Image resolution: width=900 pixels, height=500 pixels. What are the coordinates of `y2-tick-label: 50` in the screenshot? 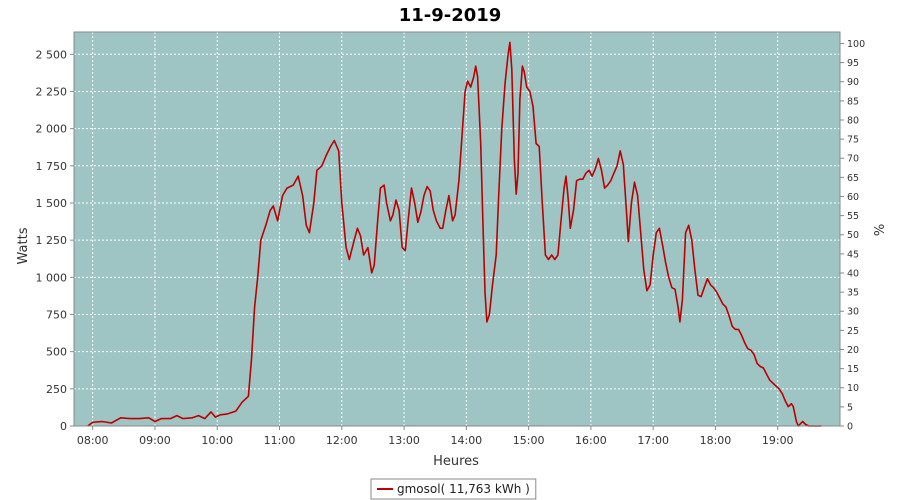 It's located at (853, 235).